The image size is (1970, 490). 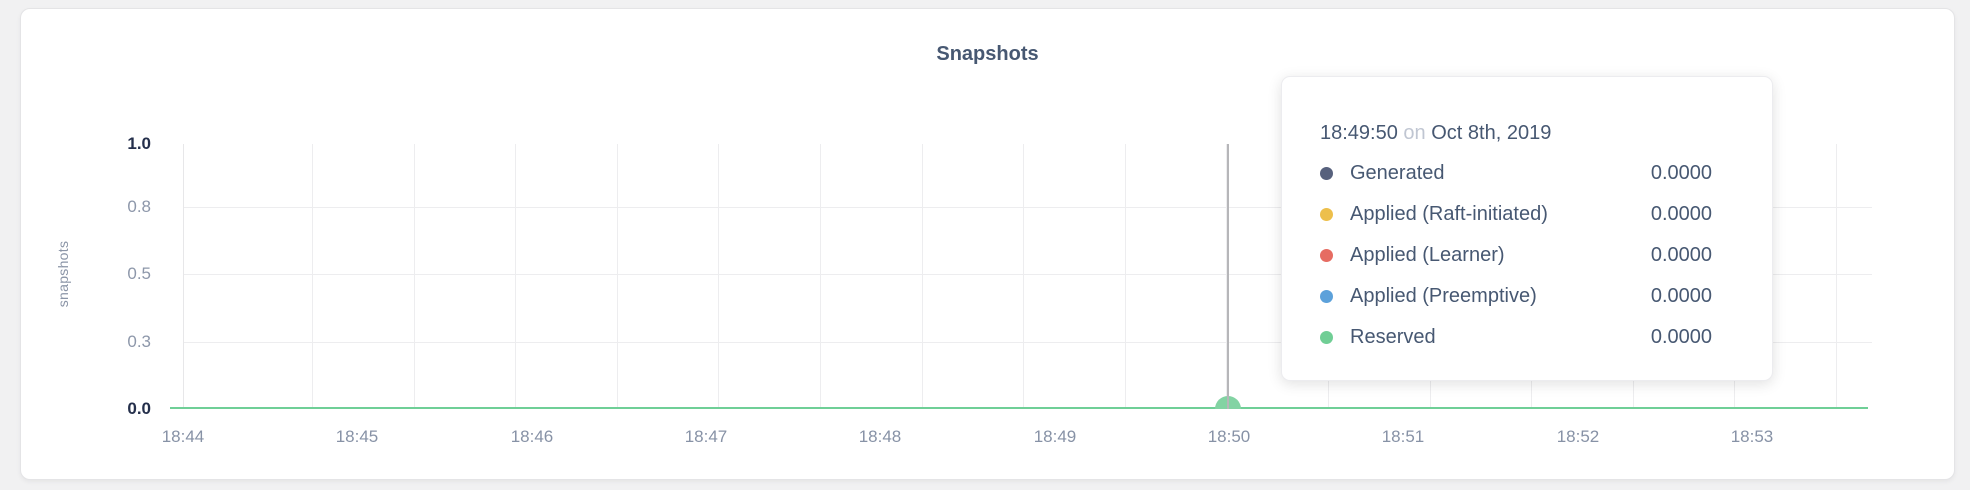 I want to click on y-axis-label: snapshots, so click(x=63, y=274).